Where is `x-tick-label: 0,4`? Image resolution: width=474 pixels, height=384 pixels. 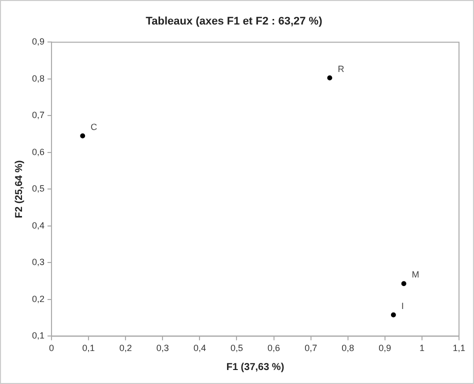
x-tick-label: 0,4 is located at coordinates (199, 348).